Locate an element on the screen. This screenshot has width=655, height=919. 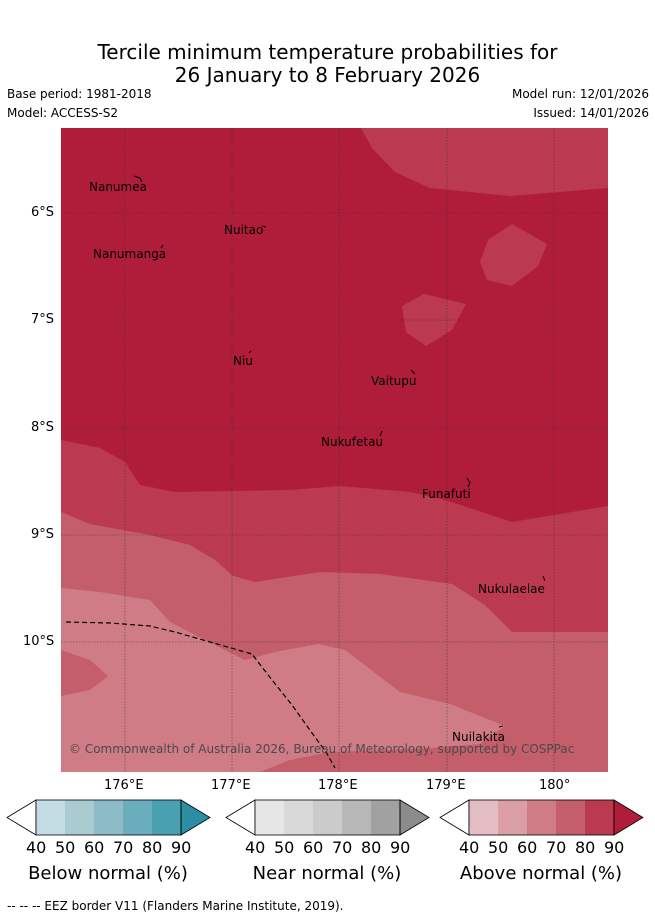
above-max-extend is located at coordinates (628, 817).